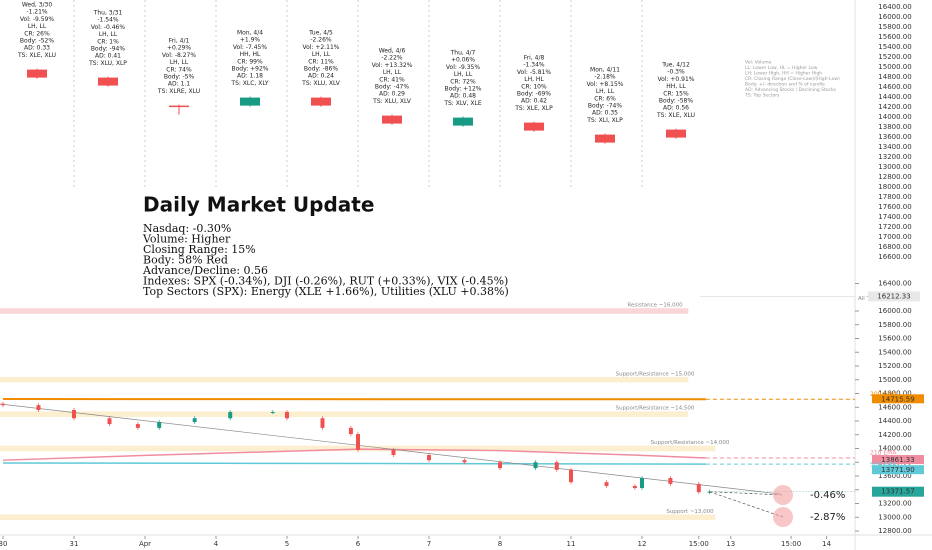 The height and width of the screenshot is (550, 932). I want to click on card-line: CR: 74%, so click(179, 69).